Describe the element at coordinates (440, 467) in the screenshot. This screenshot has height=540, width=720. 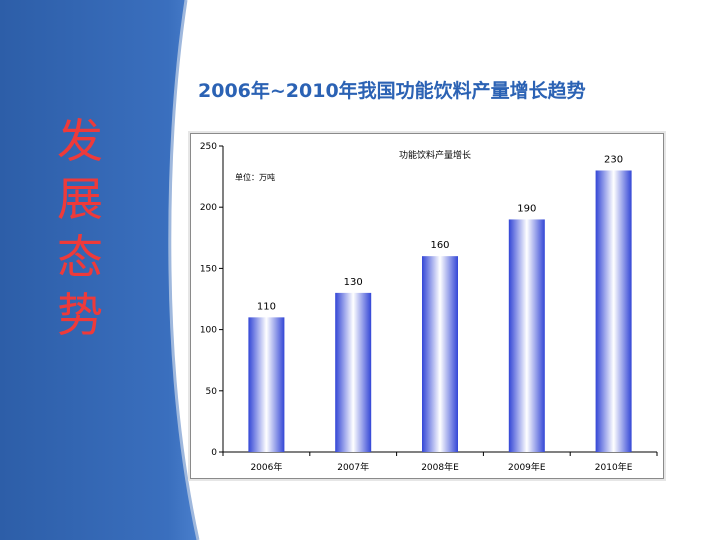
I see `x-tick-label: 2008年E` at that location.